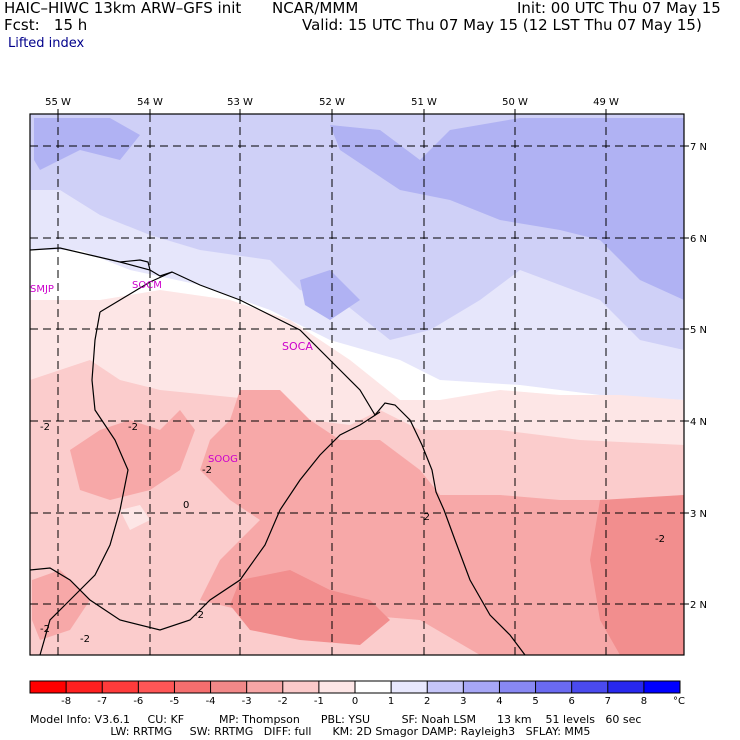 The width and height of the screenshot is (740, 740). What do you see at coordinates (46, 25) in the screenshot?
I see `forecast-hour: Fcst: 15 h` at bounding box center [46, 25].